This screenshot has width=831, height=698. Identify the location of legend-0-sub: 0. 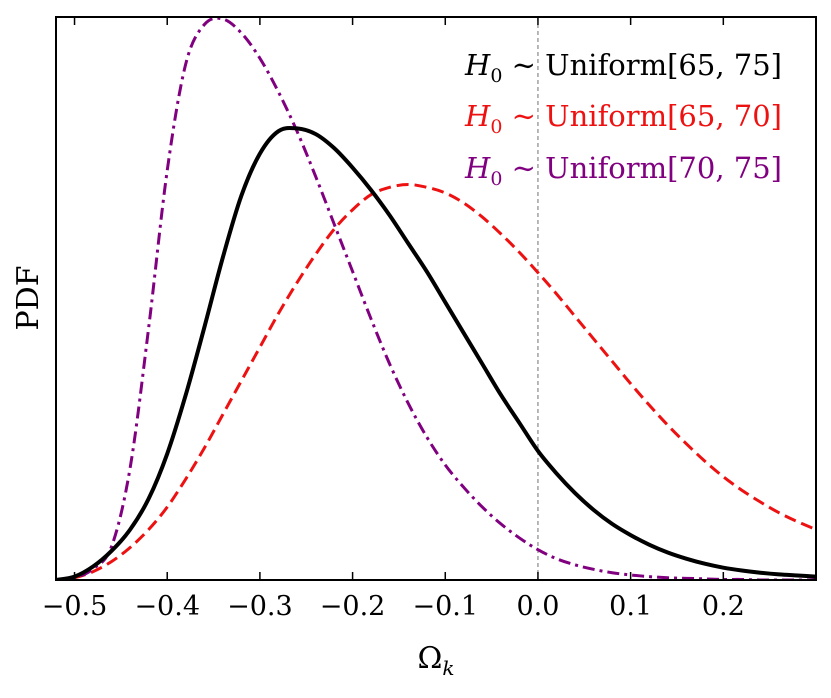
(496, 76).